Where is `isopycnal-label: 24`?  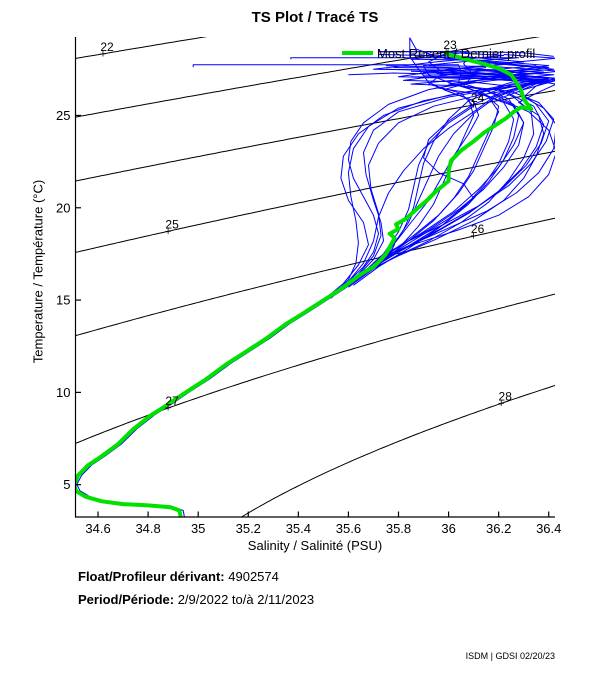
isopycnal-label: 24 is located at coordinates (478, 98).